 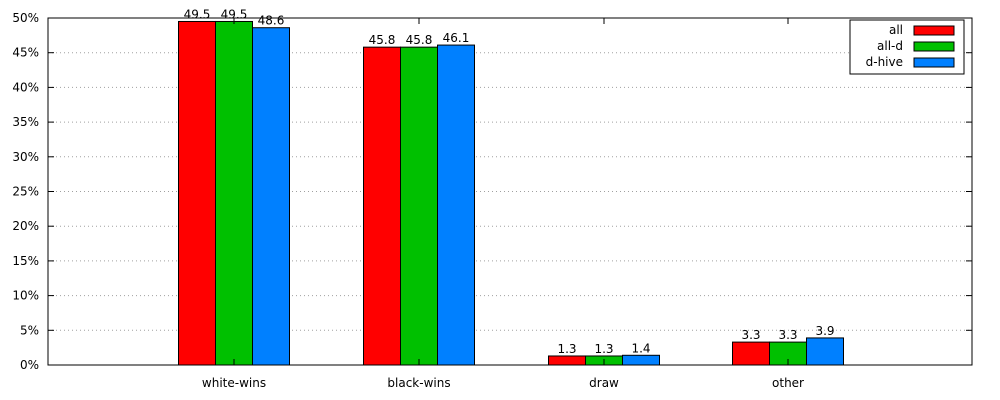 What do you see at coordinates (825, 351) in the screenshot?
I see `bar-d-hive-other` at bounding box center [825, 351].